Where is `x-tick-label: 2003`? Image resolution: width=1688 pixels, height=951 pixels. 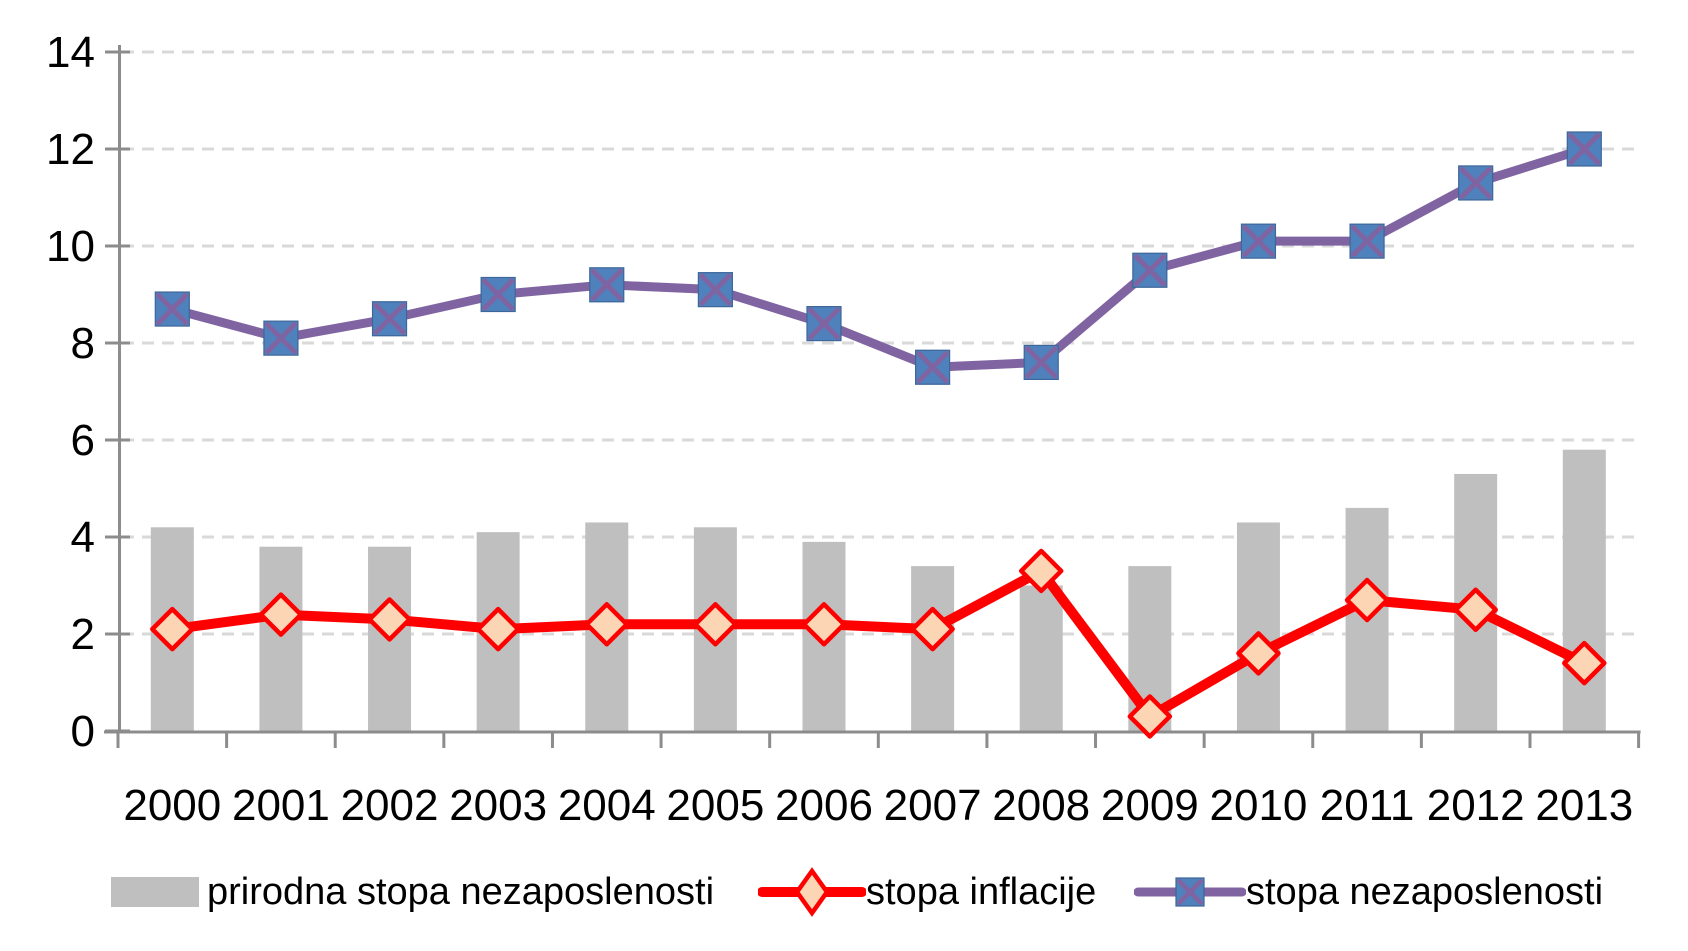 x-tick-label: 2003 is located at coordinates (498, 805).